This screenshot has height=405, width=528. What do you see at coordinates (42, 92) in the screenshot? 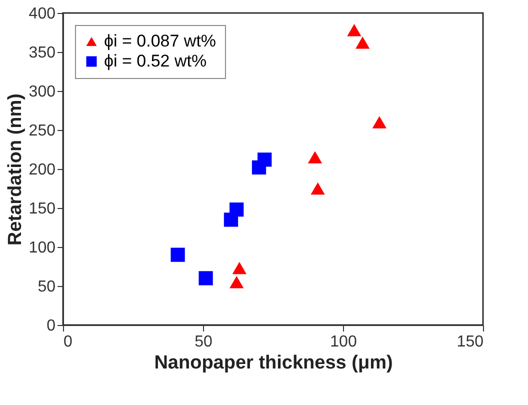
I see `y-tick-label: 300` at bounding box center [42, 92].